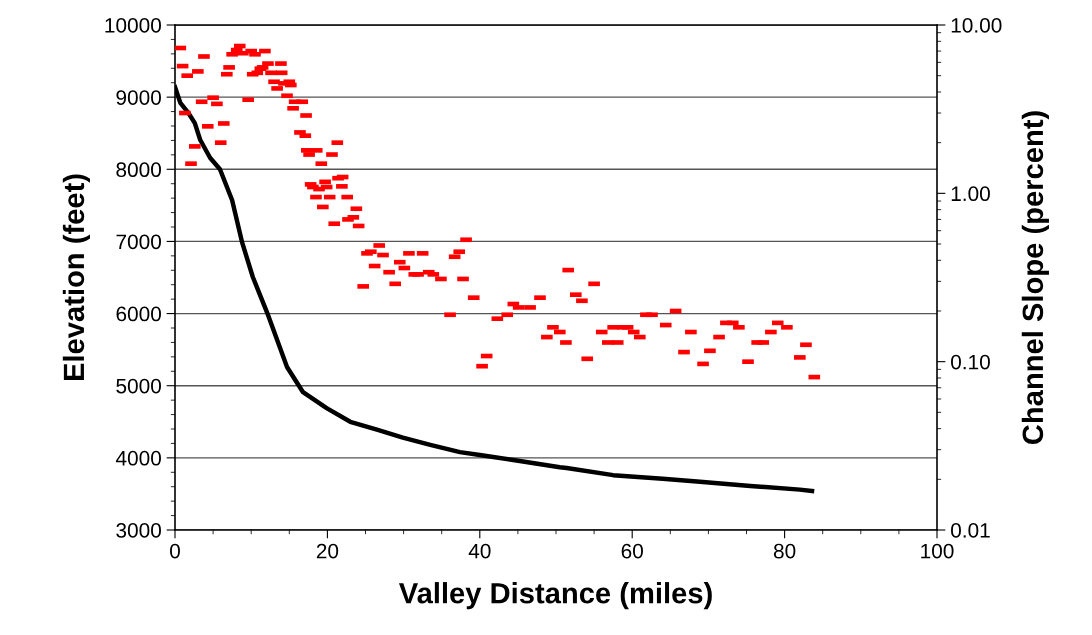  What do you see at coordinates (133, 25) in the screenshot?
I see `y-tick-label: 10000` at bounding box center [133, 25].